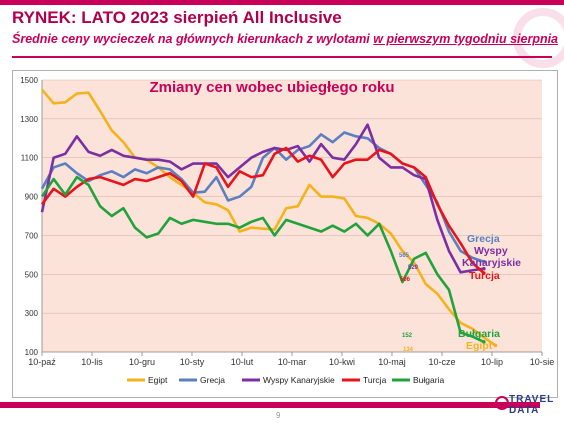  What do you see at coordinates (29, 119) in the screenshot?
I see `y-tick-label: 1300` at bounding box center [29, 119].